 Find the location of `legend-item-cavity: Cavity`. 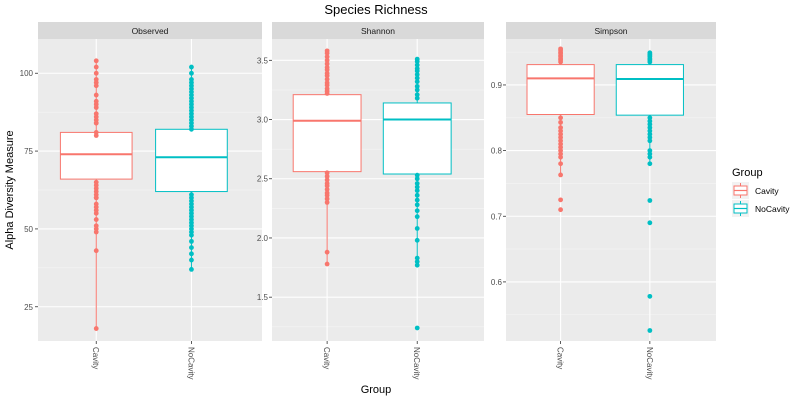

legend-item-cavity: Cavity is located at coordinates (755, 190).